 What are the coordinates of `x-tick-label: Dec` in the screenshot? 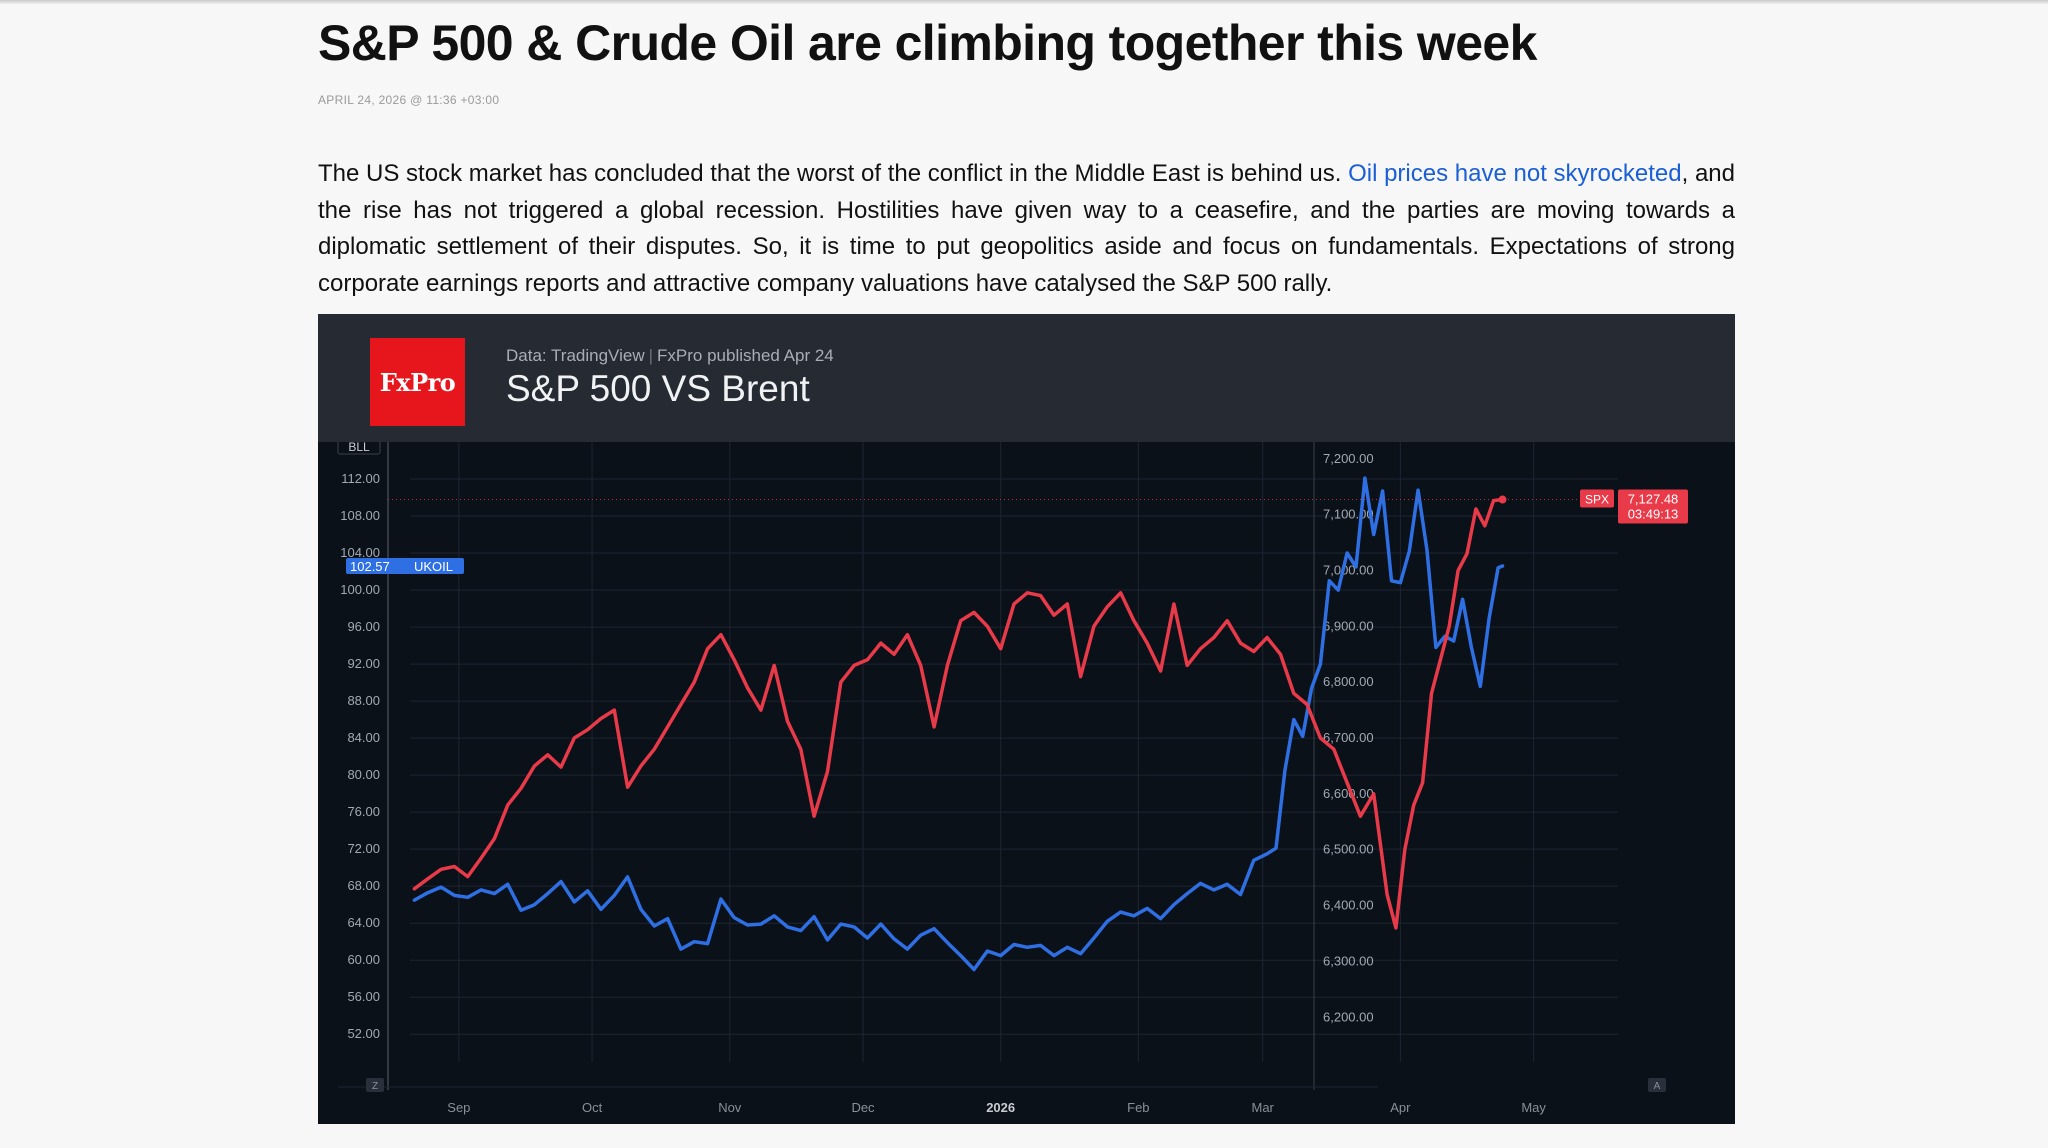 It's located at (863, 1107).